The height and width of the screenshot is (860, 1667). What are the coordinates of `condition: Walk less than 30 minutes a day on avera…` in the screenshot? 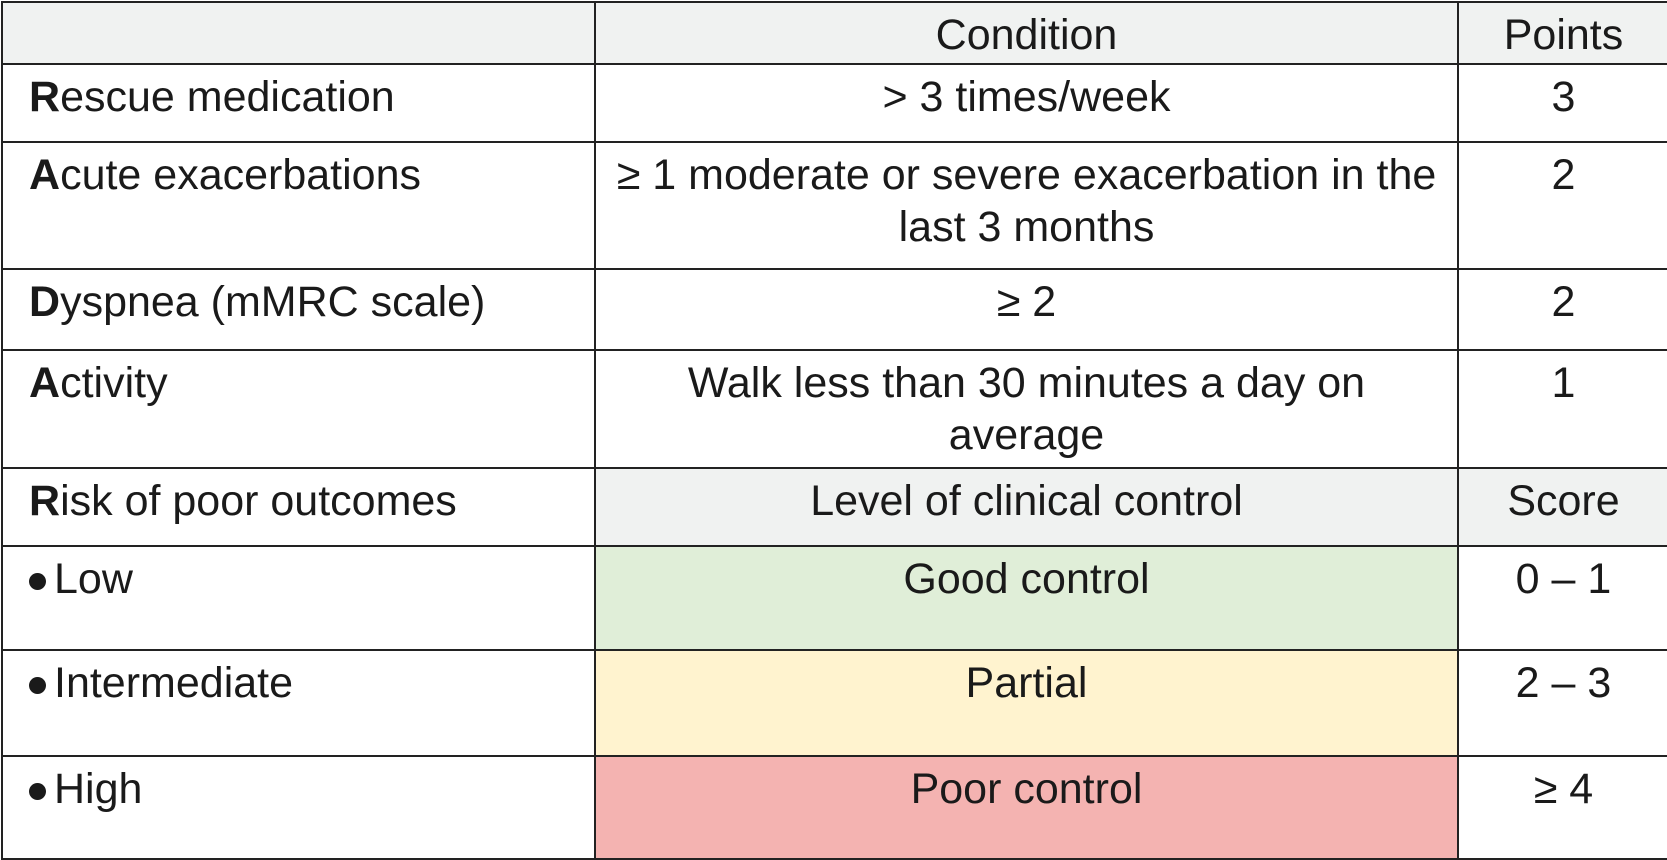 It's located at (1026, 409).